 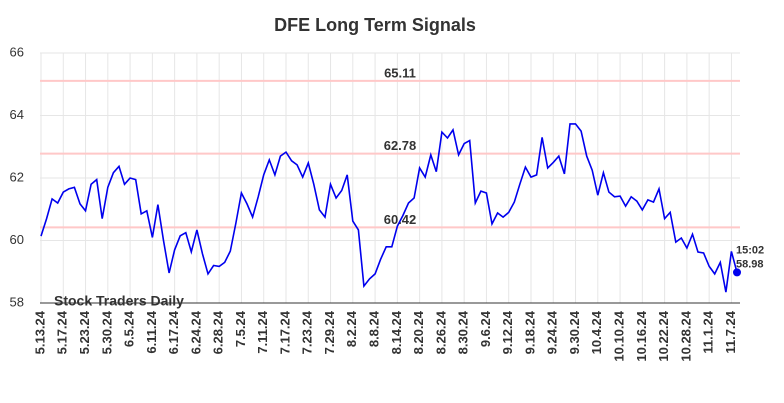 I want to click on x-tick-label: 10.22.24, so click(x=663, y=335).